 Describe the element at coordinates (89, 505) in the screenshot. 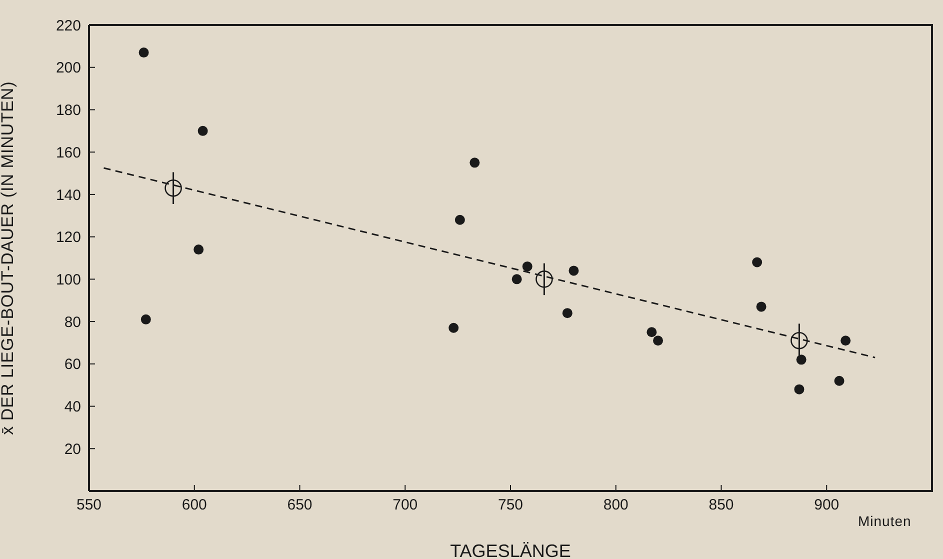

I see `x-tick-label: 550` at that location.